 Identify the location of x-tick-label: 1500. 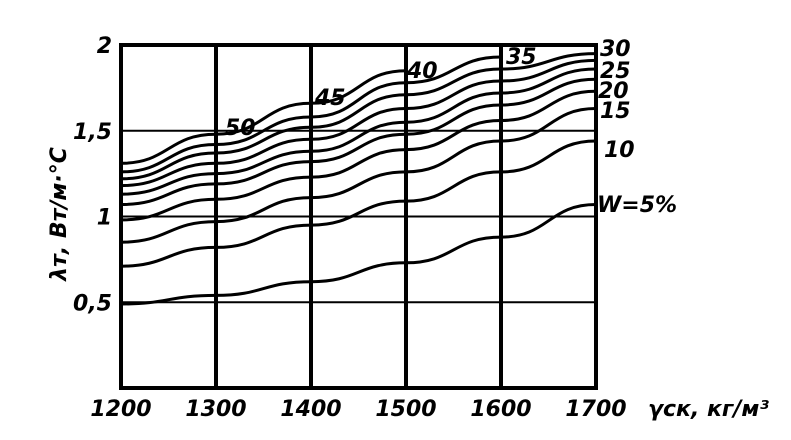
(405, 409).